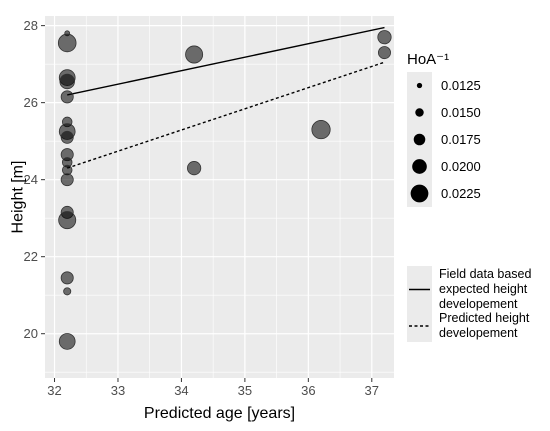  Describe the element at coordinates (444, 129) in the screenshot. I see `size-legend: HoA⁻¹ 0.0125 0.0150 0.0175 0.0200 0.0225` at that location.